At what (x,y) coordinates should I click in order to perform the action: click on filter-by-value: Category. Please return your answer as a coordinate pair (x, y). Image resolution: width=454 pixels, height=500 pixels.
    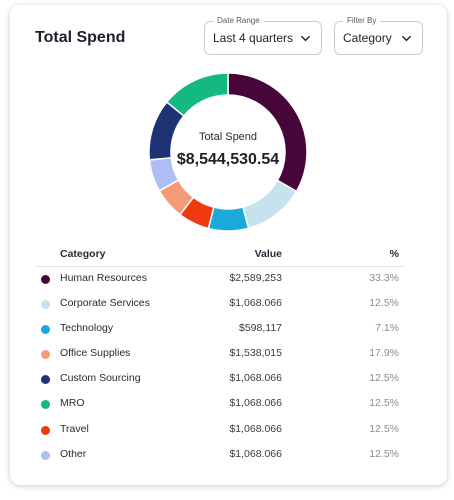
    Looking at the image, I should click on (367, 38).